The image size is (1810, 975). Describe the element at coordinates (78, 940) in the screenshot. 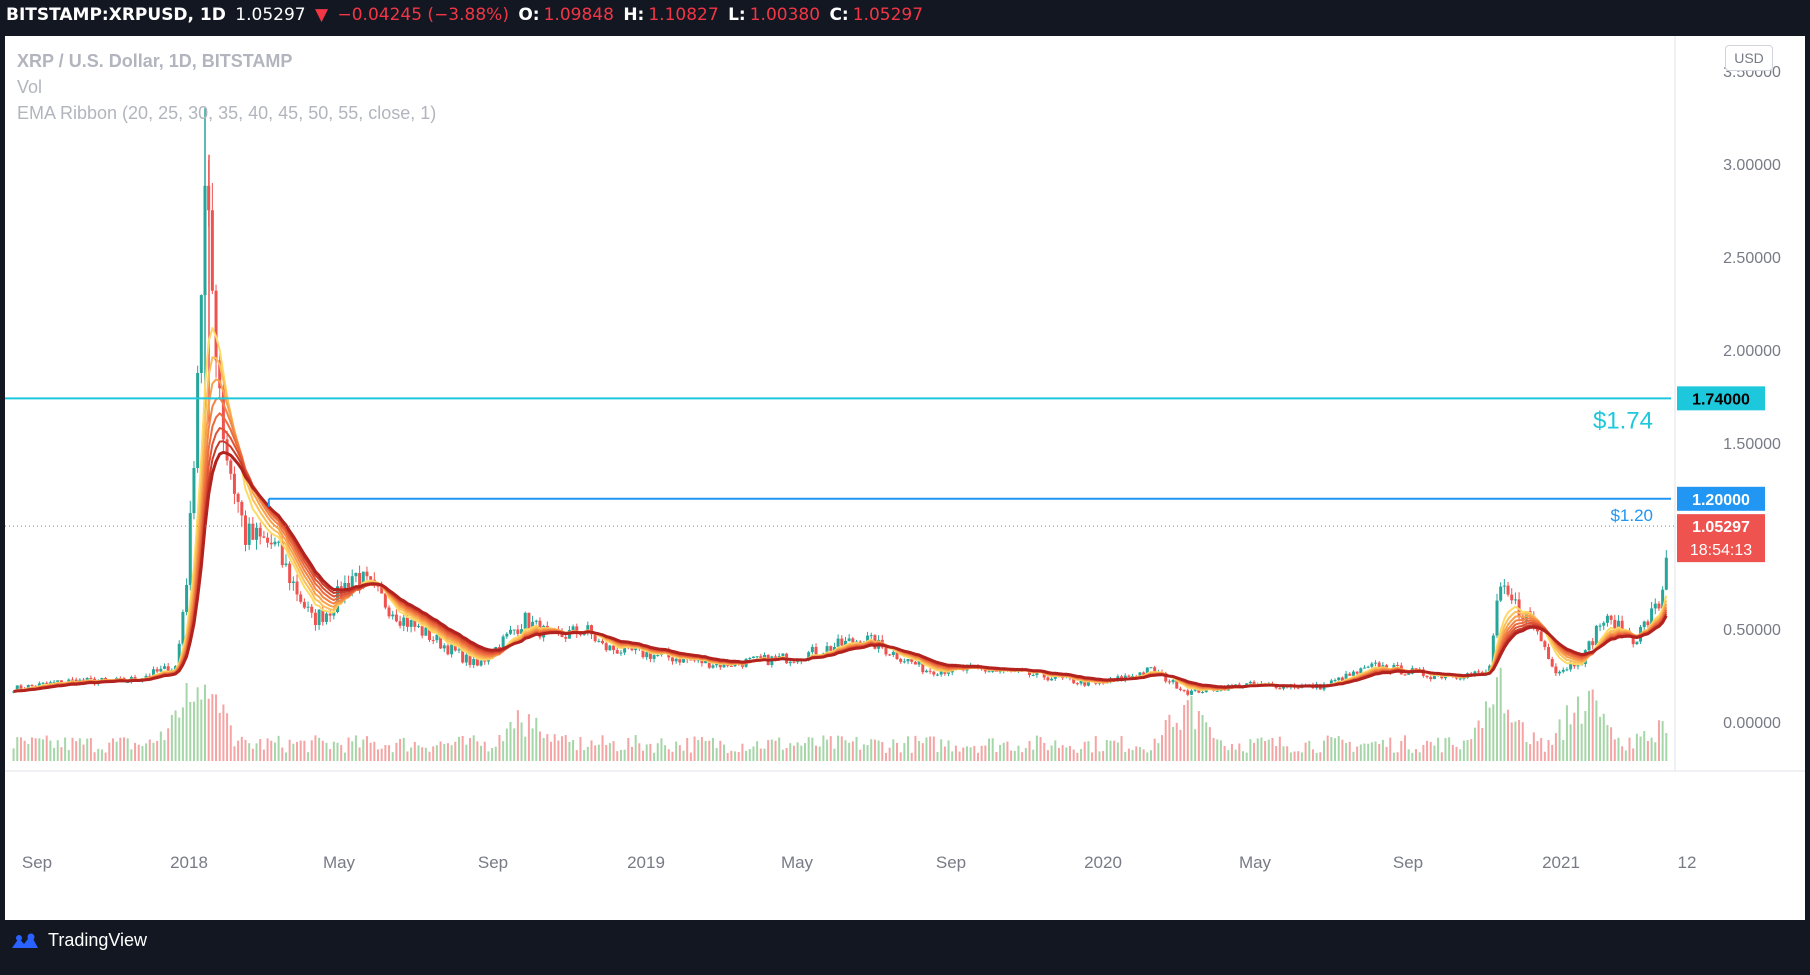

I see `tradingview-brand: TradingView` at that location.